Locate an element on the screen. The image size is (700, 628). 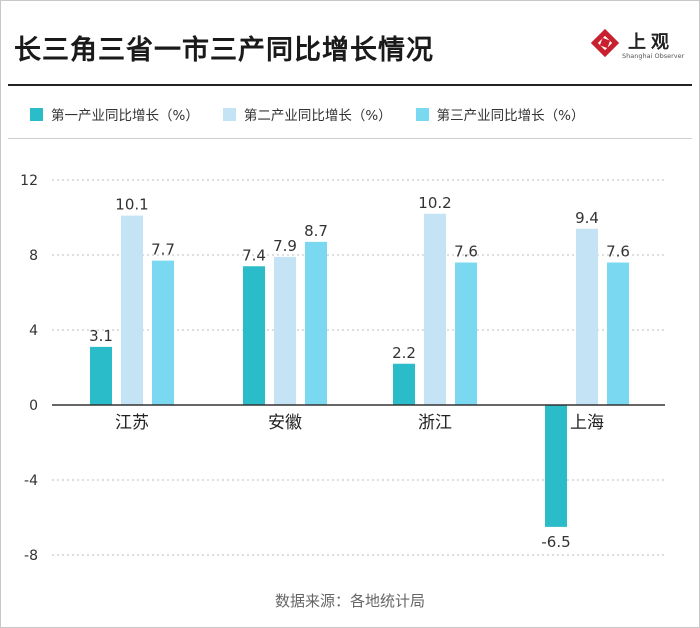
legend-divider is located at coordinates (350, 138).